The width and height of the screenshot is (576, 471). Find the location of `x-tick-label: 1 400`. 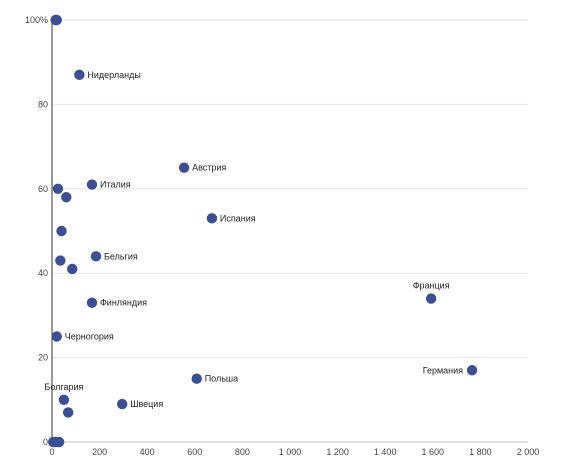

x-tick-label: 1 400 is located at coordinates (385, 452).